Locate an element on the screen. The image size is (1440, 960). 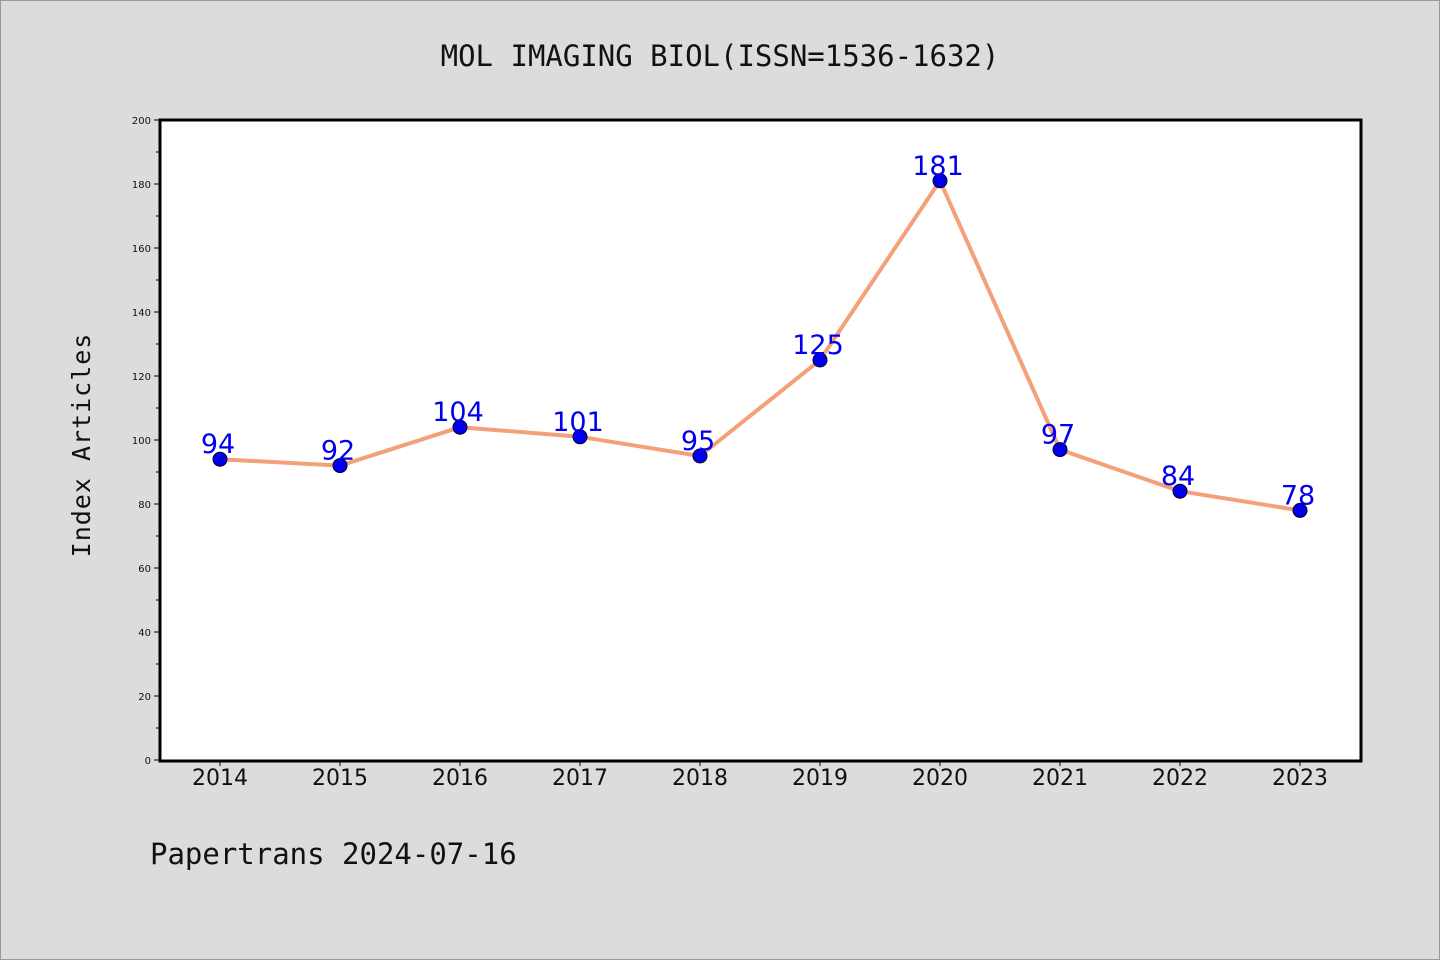
x-tick-label: 2019 is located at coordinates (820, 778).